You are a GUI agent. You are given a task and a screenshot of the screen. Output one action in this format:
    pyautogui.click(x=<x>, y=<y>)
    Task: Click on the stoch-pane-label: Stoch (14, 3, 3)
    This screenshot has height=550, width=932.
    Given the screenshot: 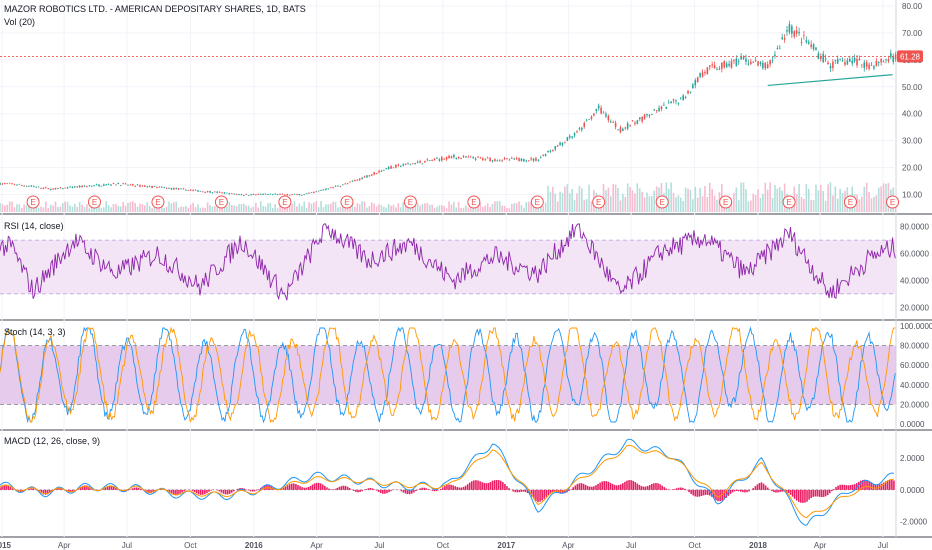 What is the action you would take?
    pyautogui.click(x=35, y=332)
    